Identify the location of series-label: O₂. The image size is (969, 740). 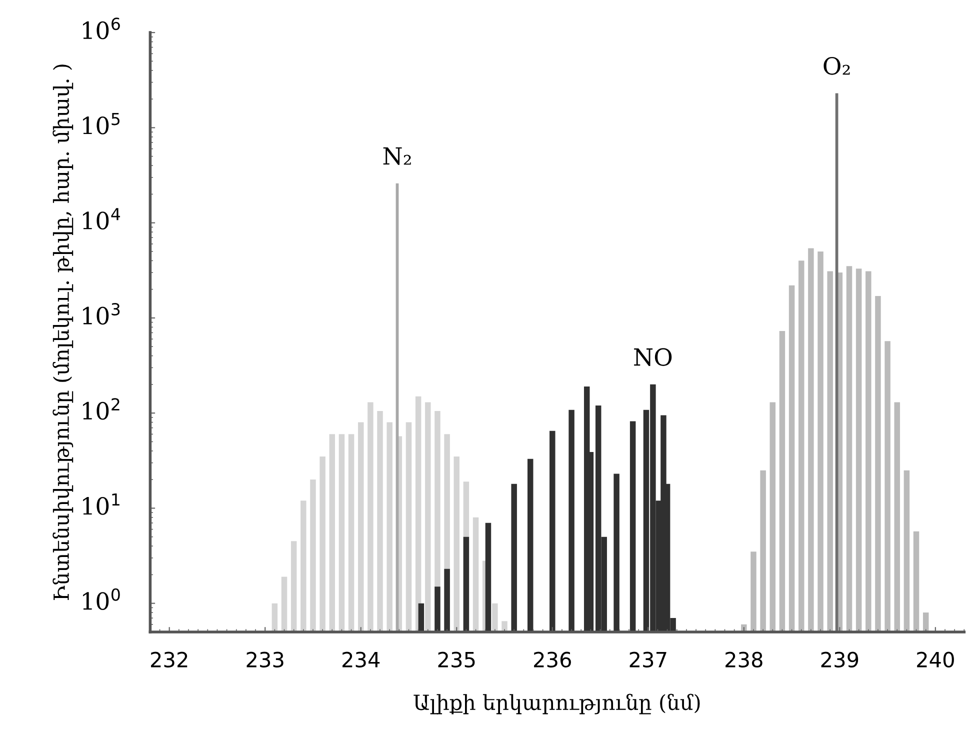
(837, 65).